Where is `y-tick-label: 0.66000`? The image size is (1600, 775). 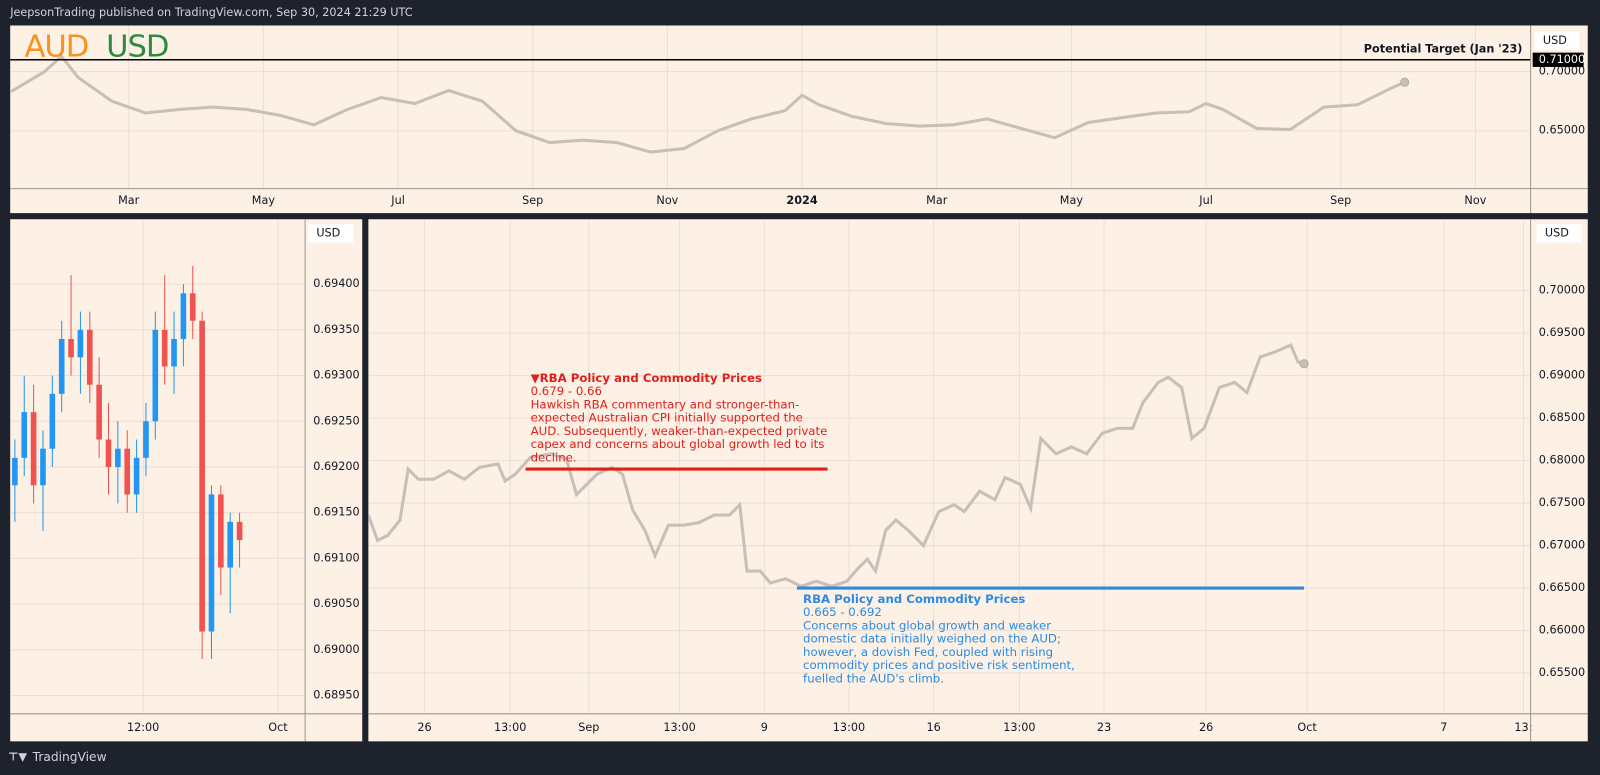 y-tick-label: 0.66000 is located at coordinates (1562, 630).